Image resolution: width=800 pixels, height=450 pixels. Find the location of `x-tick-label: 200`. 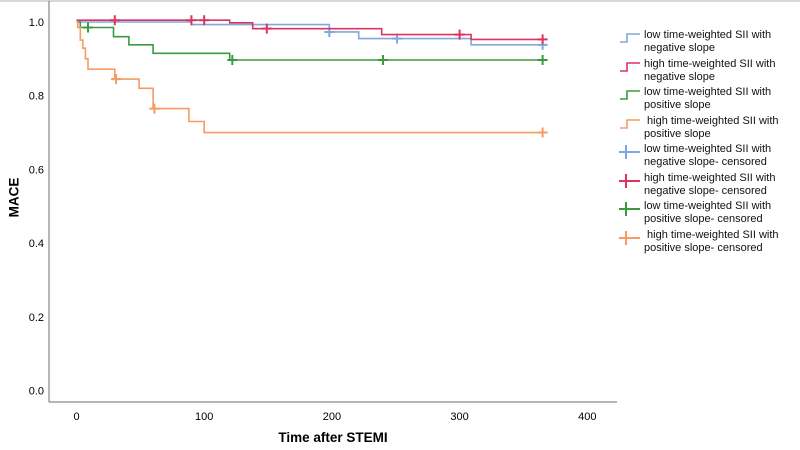

x-tick-label: 200 is located at coordinates (332, 417).